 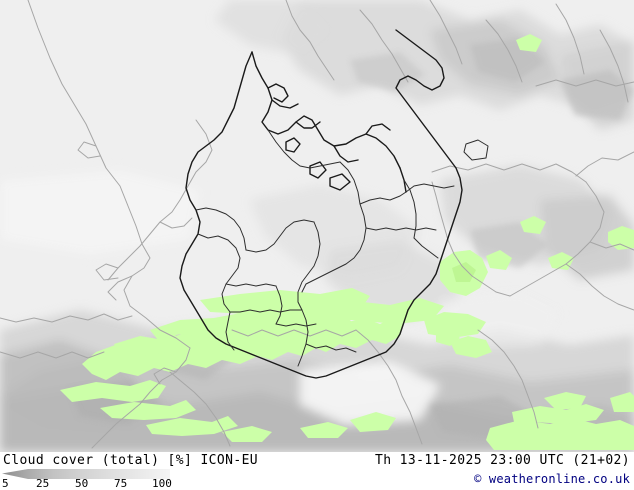 What do you see at coordinates (162, 483) in the screenshot?
I see `colorbar-tick-100: 100` at bounding box center [162, 483].